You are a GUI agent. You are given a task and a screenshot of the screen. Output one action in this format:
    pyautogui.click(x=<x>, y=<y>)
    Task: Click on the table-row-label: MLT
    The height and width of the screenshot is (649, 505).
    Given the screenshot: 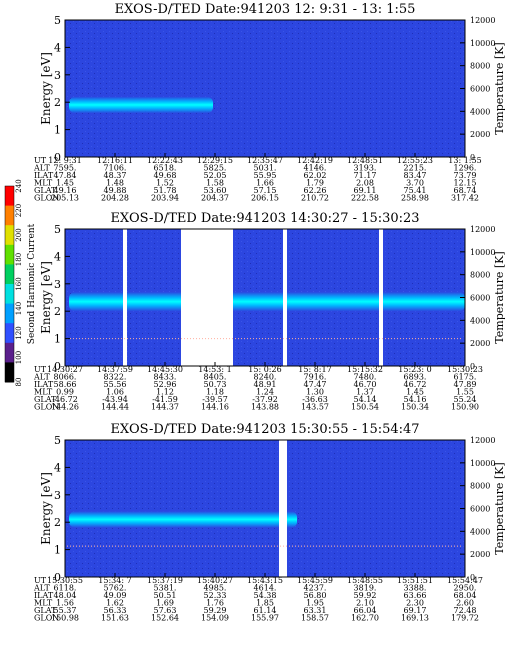 What is the action you would take?
    pyautogui.click(x=43, y=183)
    